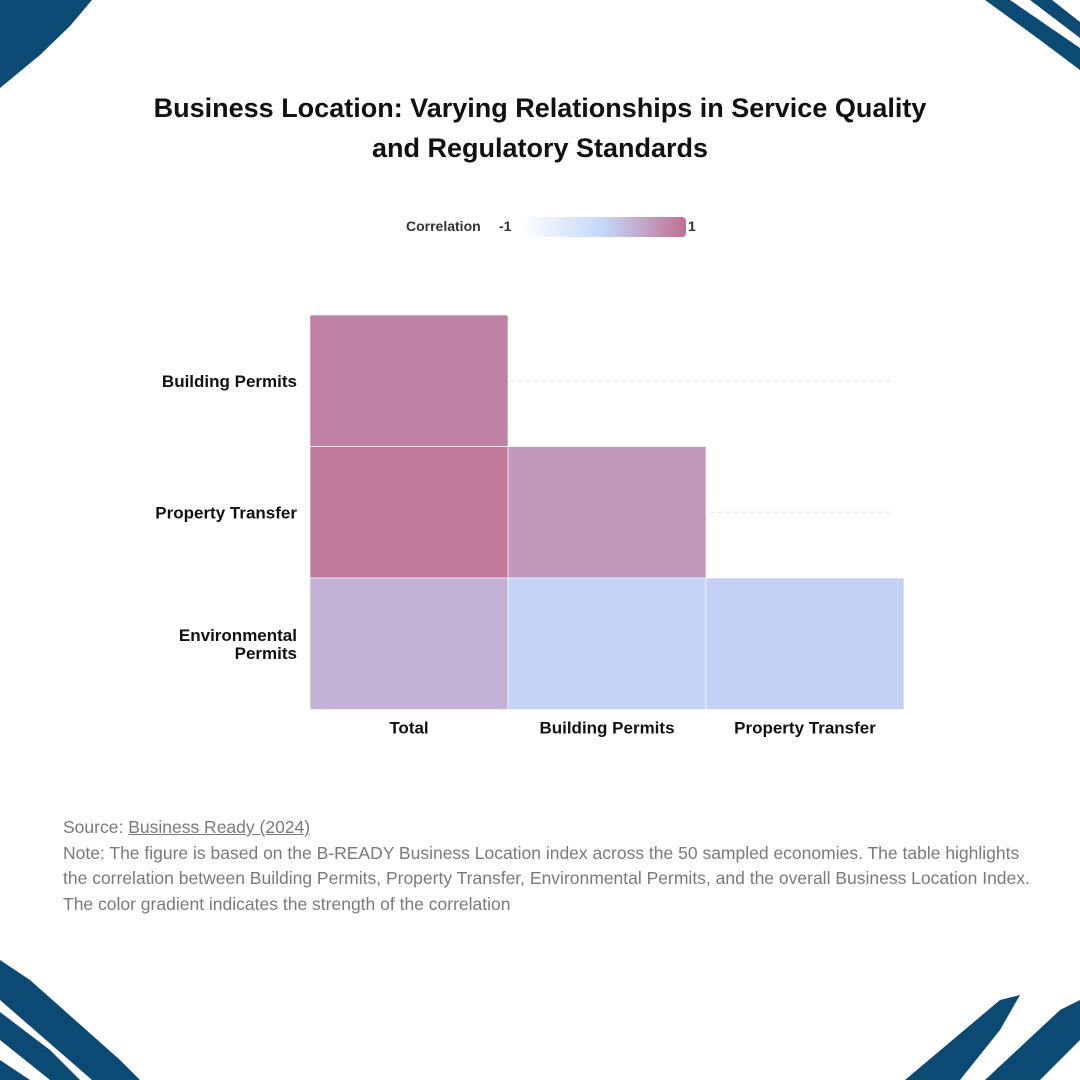 This screenshot has height=1080, width=1080. Describe the element at coordinates (540, 148) in the screenshot. I see `chart-title-line-2: and Regulatory Standards` at that location.